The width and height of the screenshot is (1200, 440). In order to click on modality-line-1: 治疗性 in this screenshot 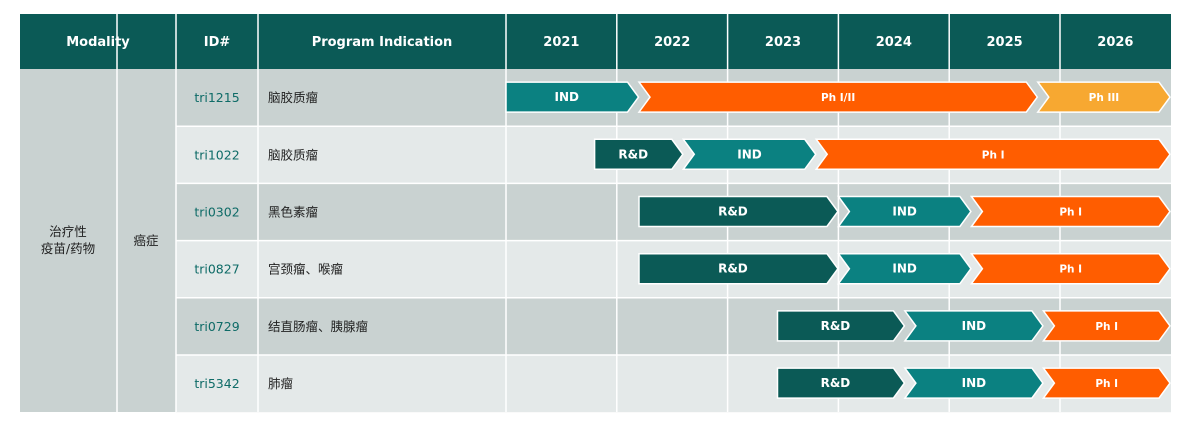, I will do `click(68, 231)`.